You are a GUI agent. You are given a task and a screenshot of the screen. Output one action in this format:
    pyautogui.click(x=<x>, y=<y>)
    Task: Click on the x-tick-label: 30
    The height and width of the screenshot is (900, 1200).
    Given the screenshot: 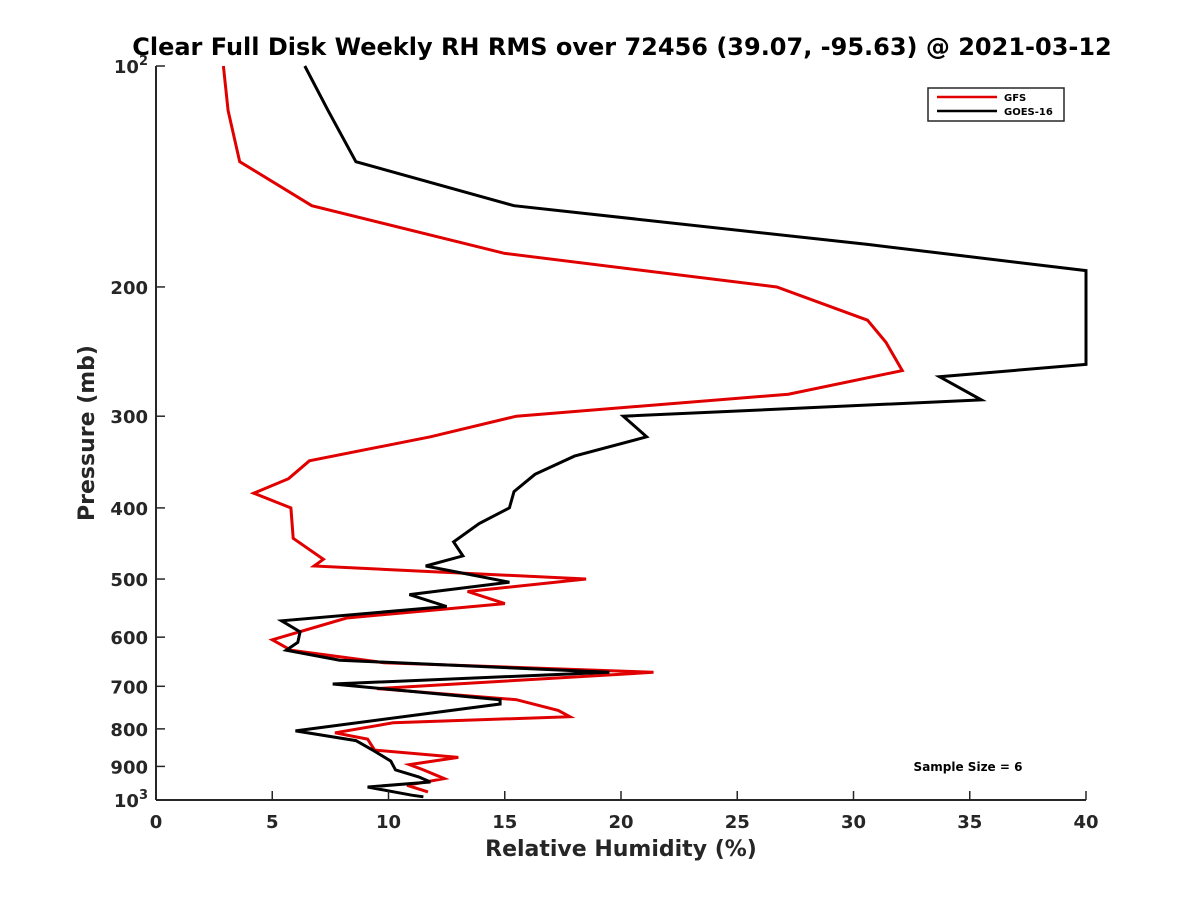 What is the action you would take?
    pyautogui.click(x=853, y=822)
    